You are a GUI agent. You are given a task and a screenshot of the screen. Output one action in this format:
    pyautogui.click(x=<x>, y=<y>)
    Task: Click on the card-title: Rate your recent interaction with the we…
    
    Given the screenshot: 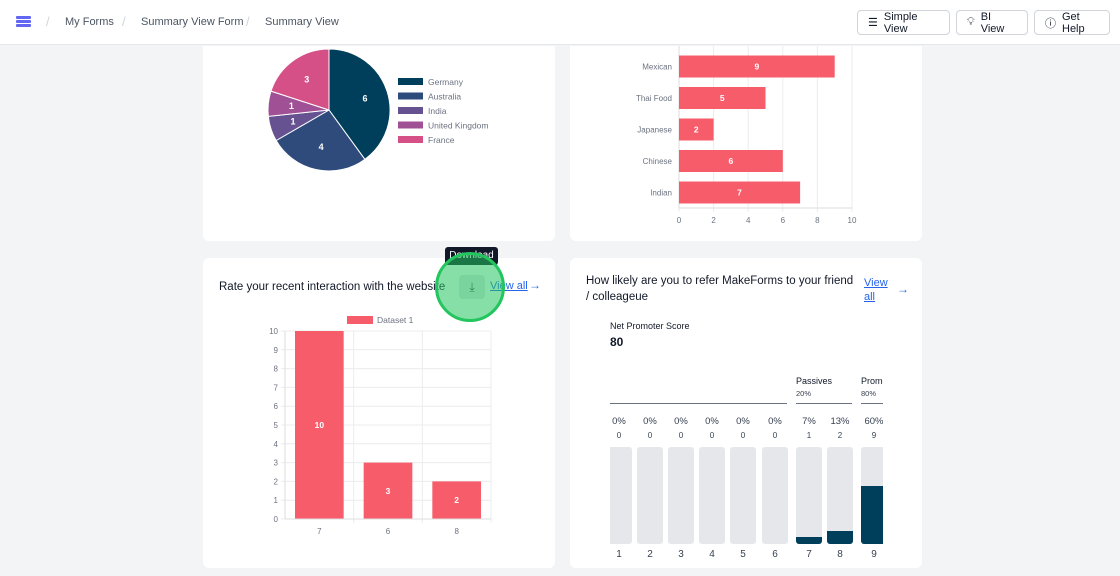 What is the action you would take?
    pyautogui.click(x=332, y=287)
    